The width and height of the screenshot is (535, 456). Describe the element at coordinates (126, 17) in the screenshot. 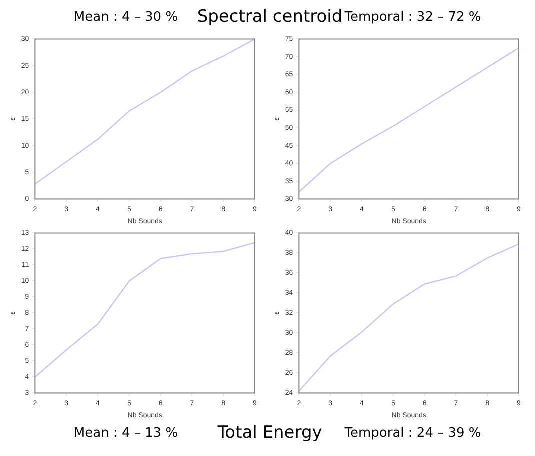

I see `chart-title: Mean : 4 – 30 %` at that location.